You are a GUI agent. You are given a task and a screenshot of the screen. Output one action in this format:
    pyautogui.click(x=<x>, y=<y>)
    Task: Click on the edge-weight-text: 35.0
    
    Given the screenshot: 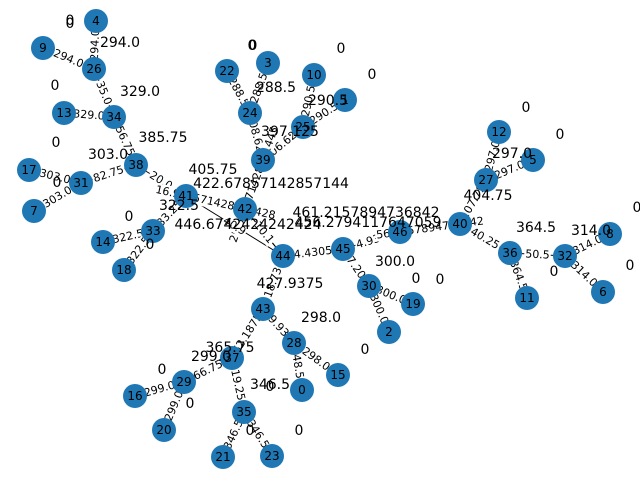 What is the action you would take?
    pyautogui.click(x=103, y=93)
    